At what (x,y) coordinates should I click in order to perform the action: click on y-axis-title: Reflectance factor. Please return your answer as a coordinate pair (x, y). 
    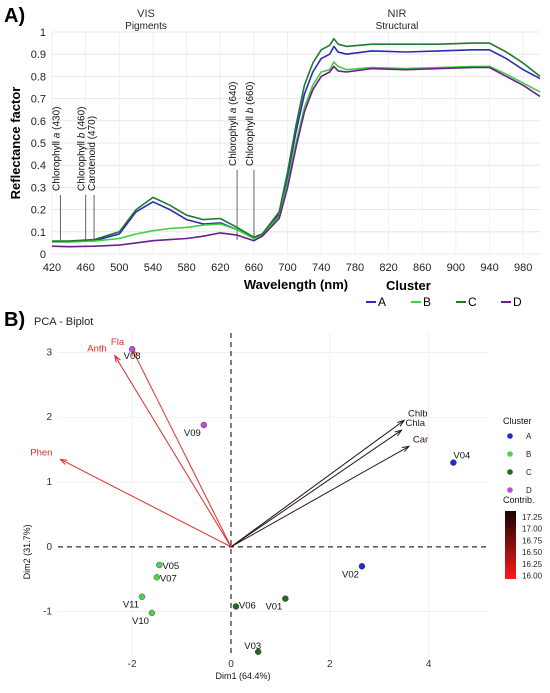
    Looking at the image, I should click on (15, 143).